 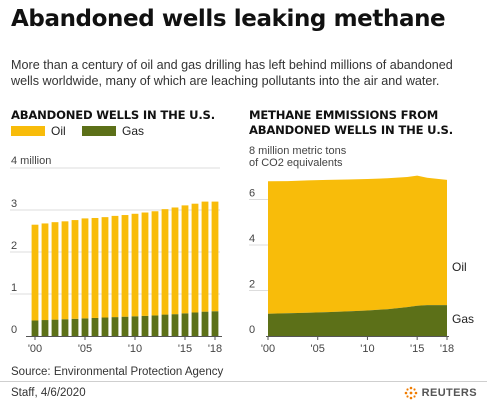 What do you see at coordinates (155, 325) in the screenshot?
I see `bar-gas-2012` at bounding box center [155, 325].